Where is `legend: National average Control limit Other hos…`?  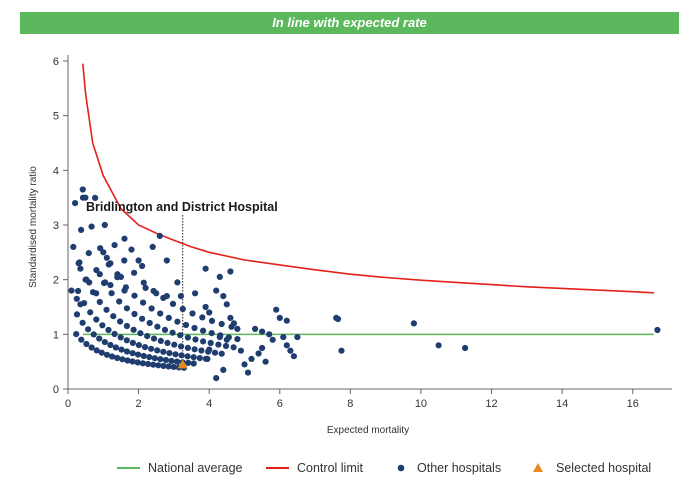
legend: National average Control limit Other hos… is located at coordinates (384, 468).